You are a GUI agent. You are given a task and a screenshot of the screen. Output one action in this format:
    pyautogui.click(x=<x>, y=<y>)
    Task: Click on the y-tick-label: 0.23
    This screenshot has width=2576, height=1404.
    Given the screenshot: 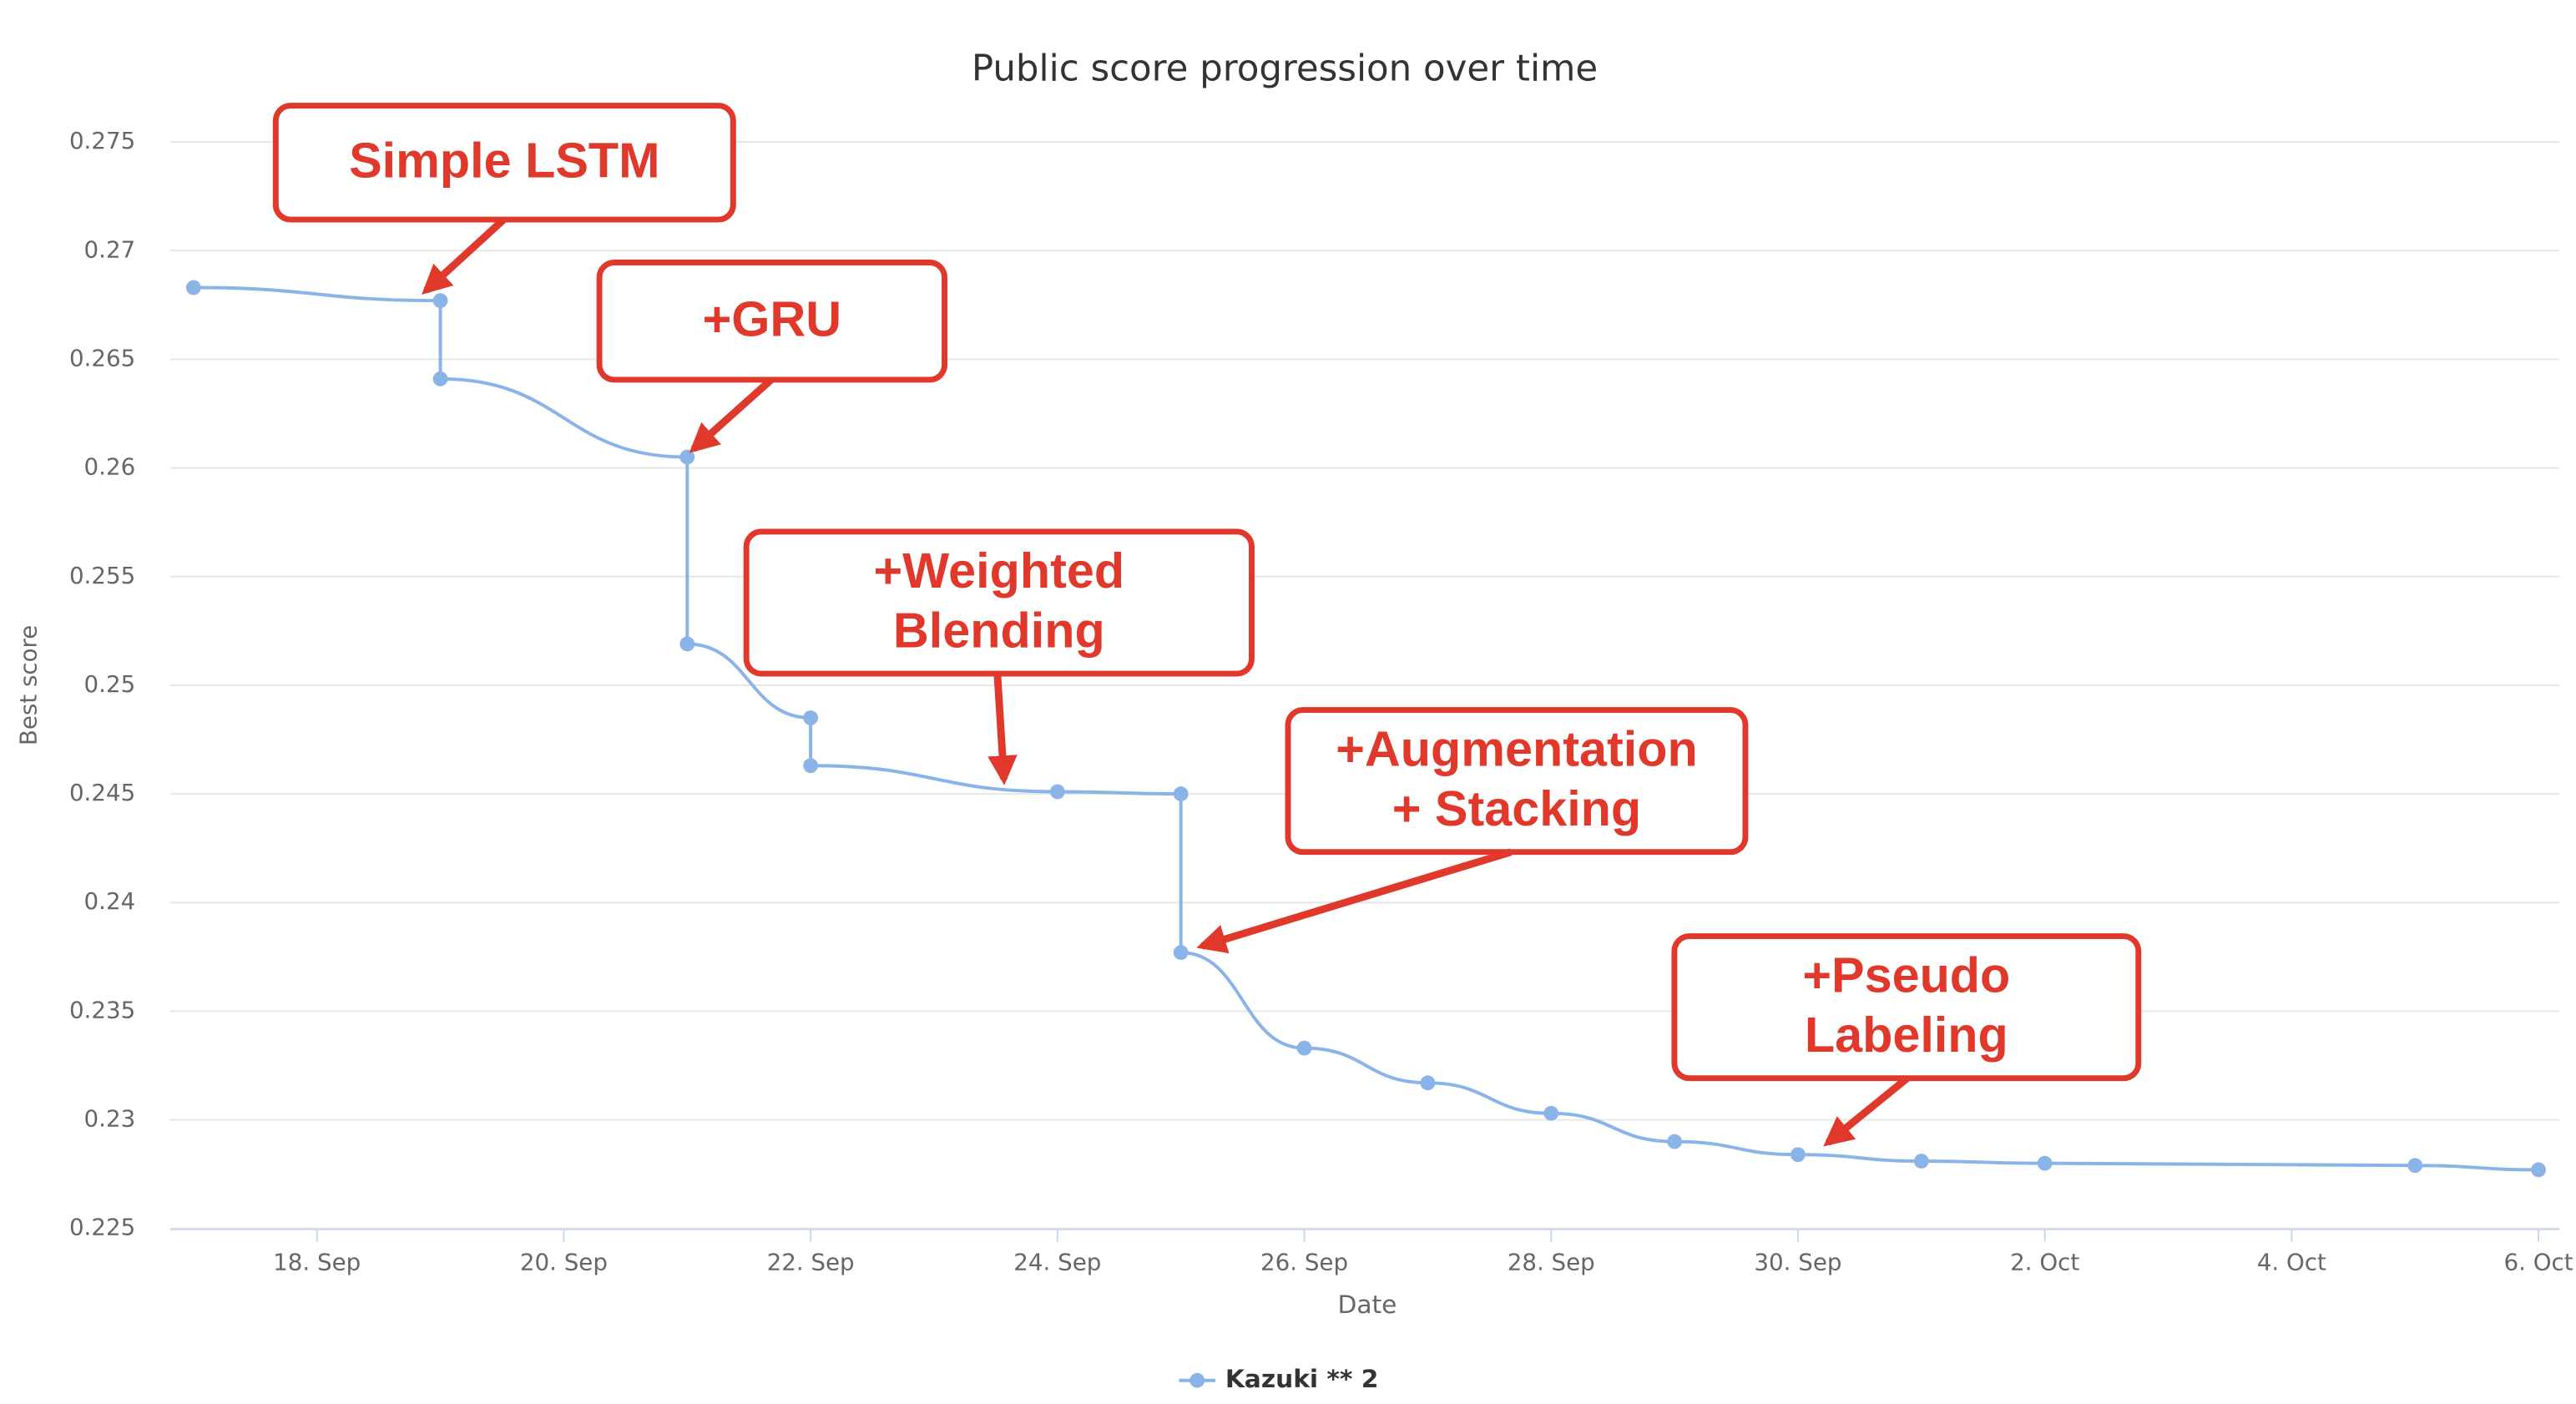 What is the action you would take?
    pyautogui.click(x=110, y=1119)
    